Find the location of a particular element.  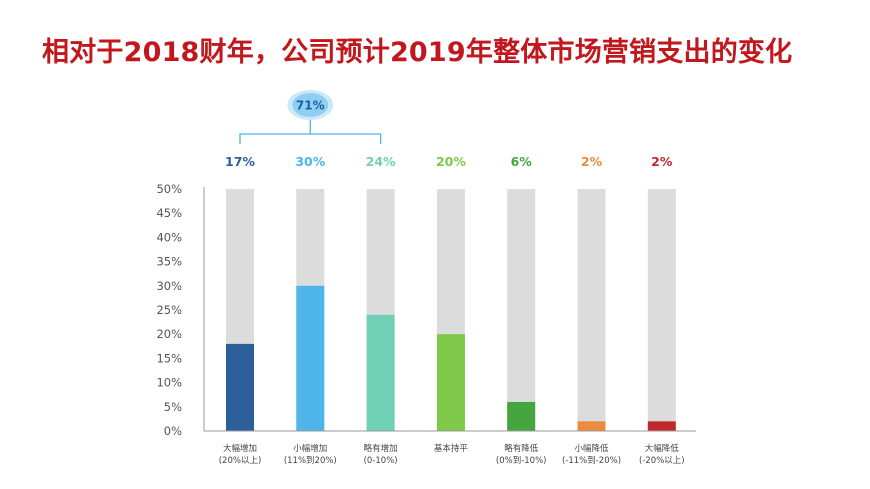

y-tick-label: 50% is located at coordinates (169, 189).